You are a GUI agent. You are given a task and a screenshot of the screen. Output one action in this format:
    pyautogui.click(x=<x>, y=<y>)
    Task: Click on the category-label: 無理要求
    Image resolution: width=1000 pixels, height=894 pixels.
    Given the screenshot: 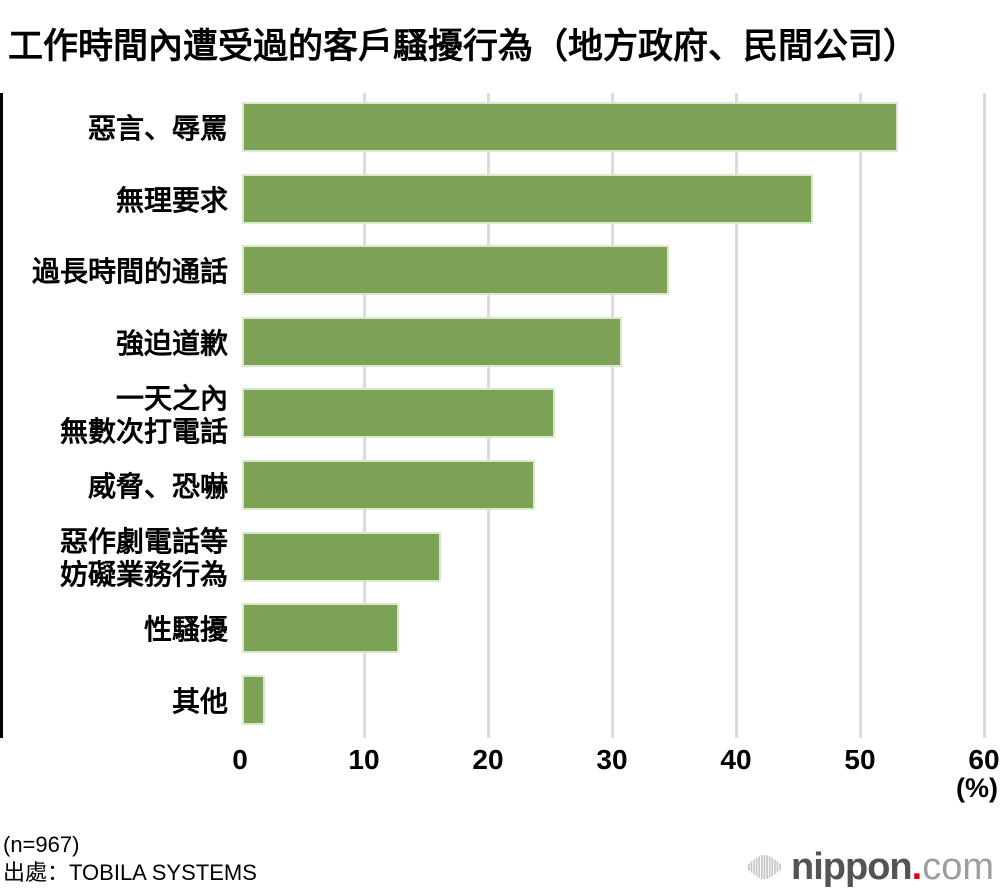 What is the action you would take?
    pyautogui.click(x=171, y=200)
    